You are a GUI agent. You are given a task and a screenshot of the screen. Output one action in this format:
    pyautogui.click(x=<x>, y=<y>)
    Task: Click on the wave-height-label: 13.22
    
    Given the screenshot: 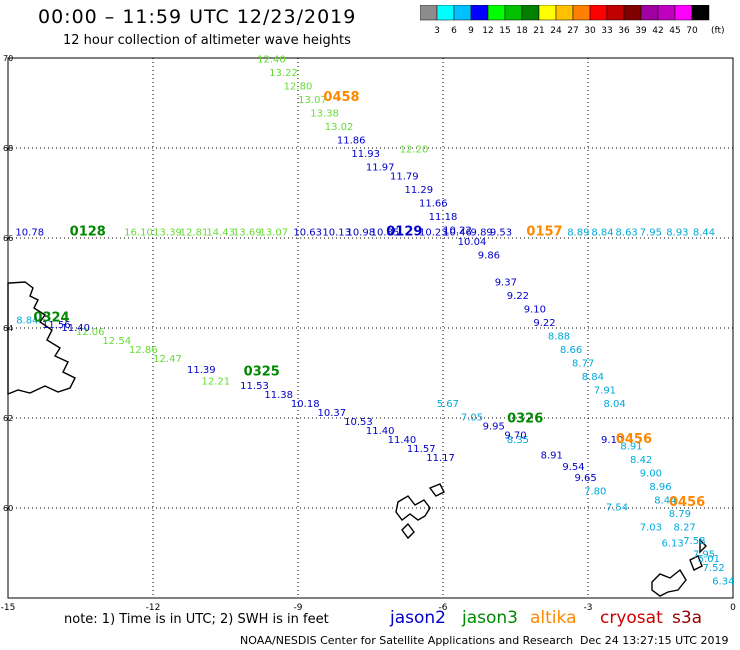 What is the action you would take?
    pyautogui.click(x=283, y=73)
    